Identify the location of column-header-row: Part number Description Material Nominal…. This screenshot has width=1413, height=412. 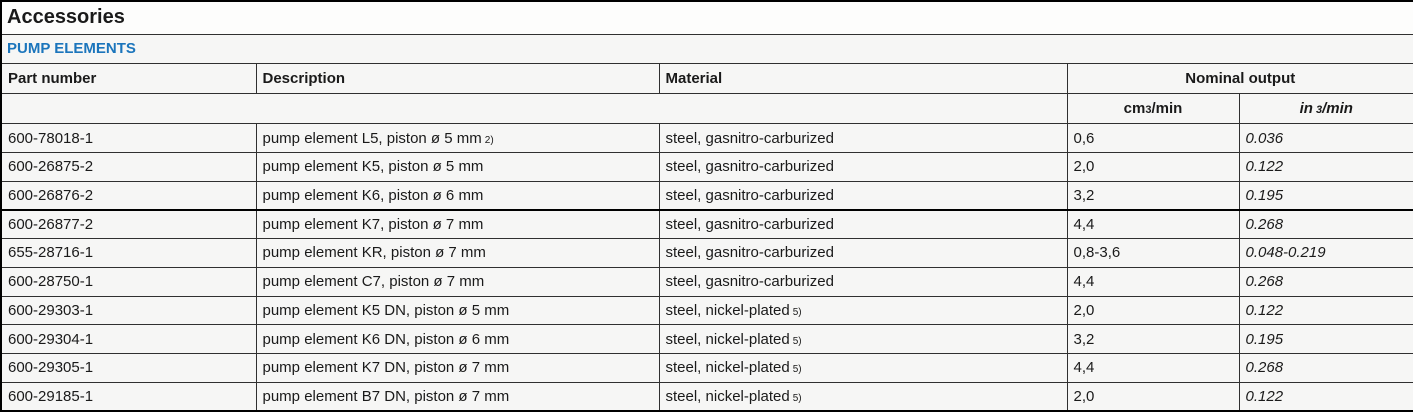
(706, 78).